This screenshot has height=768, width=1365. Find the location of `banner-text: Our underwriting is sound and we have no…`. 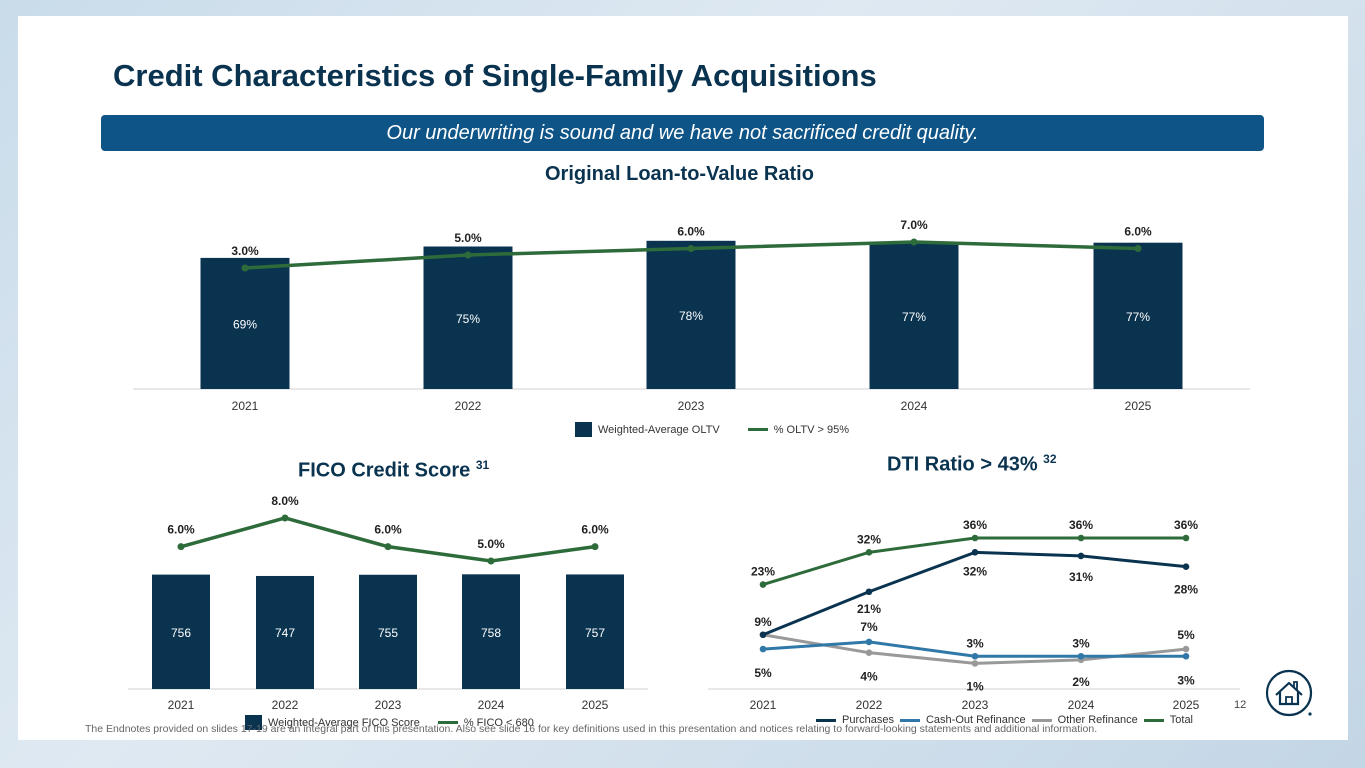

banner-text: Our underwriting is sound and we have no… is located at coordinates (682, 132).